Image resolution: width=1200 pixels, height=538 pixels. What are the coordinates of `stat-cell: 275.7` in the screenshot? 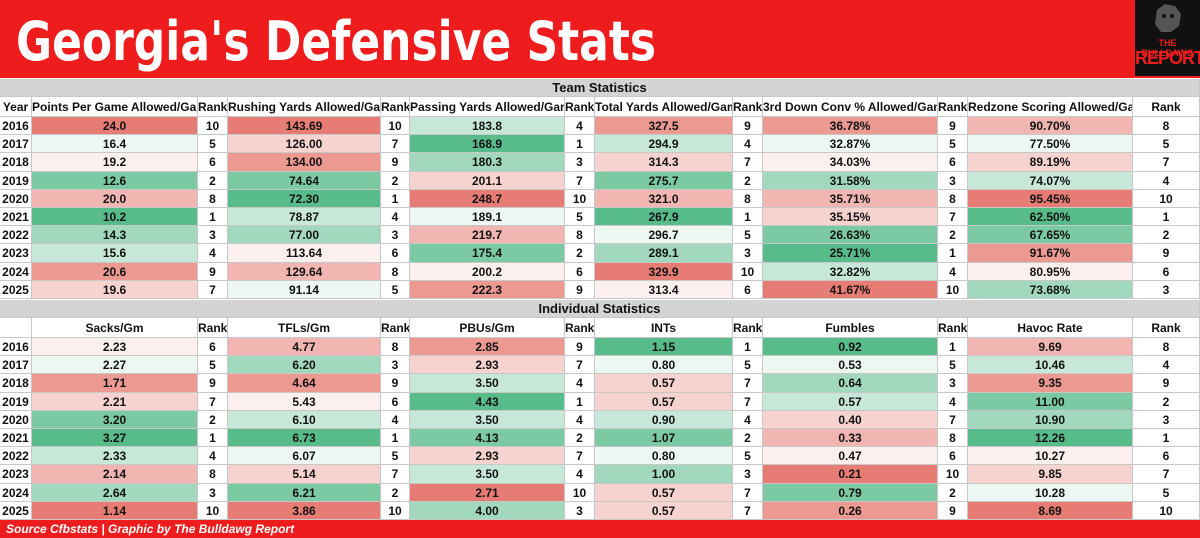 It's located at (664, 180).